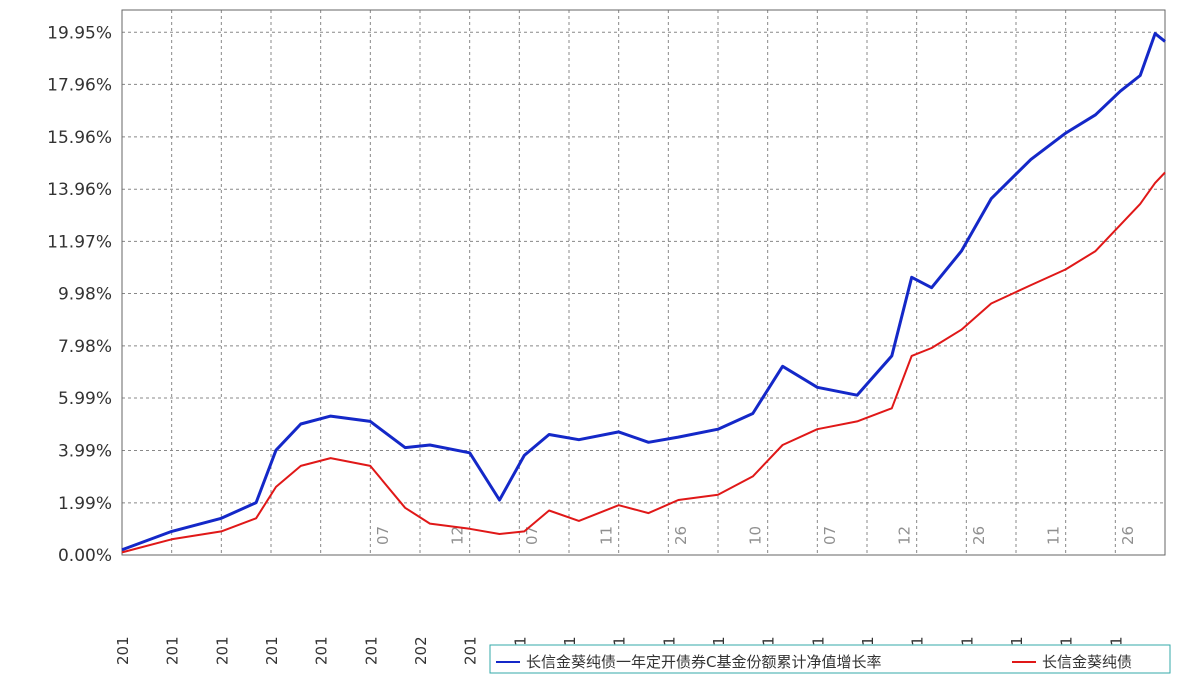 The image size is (1178, 675). Describe the element at coordinates (79, 33) in the screenshot. I see `y-tick-label: 19.95%` at that location.